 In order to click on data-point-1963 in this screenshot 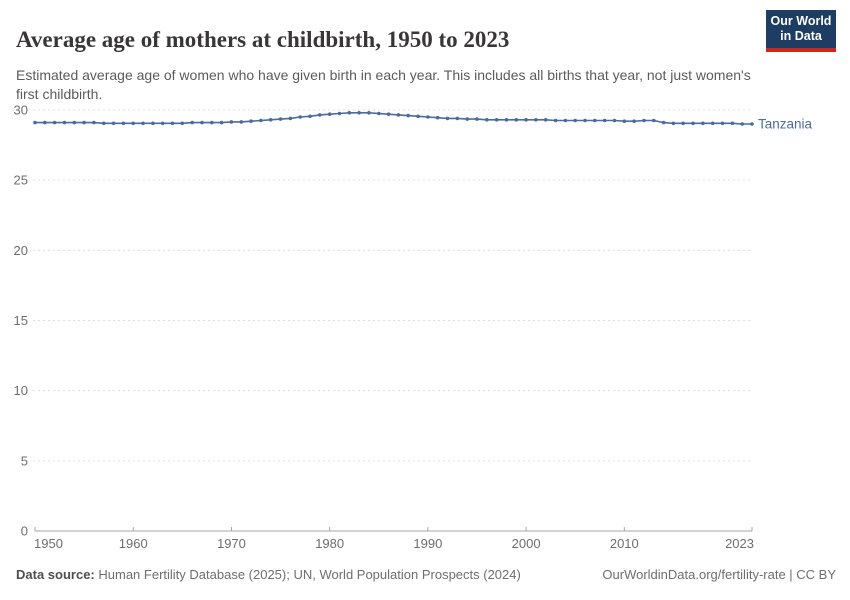, I will do `click(162, 123)`.